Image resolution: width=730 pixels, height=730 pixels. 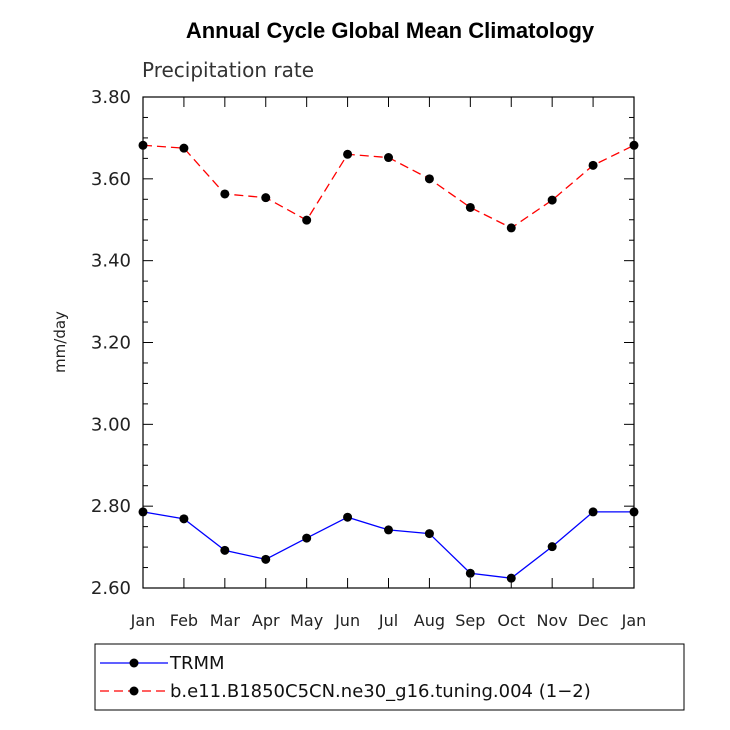 I want to click on x-tick-label: Feb, so click(x=184, y=620).